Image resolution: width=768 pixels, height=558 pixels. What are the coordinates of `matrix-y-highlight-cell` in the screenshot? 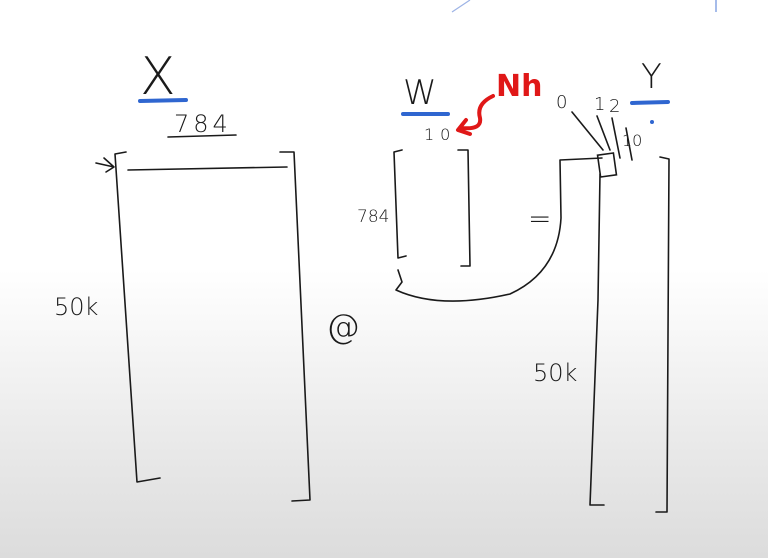 It's located at (607, 165).